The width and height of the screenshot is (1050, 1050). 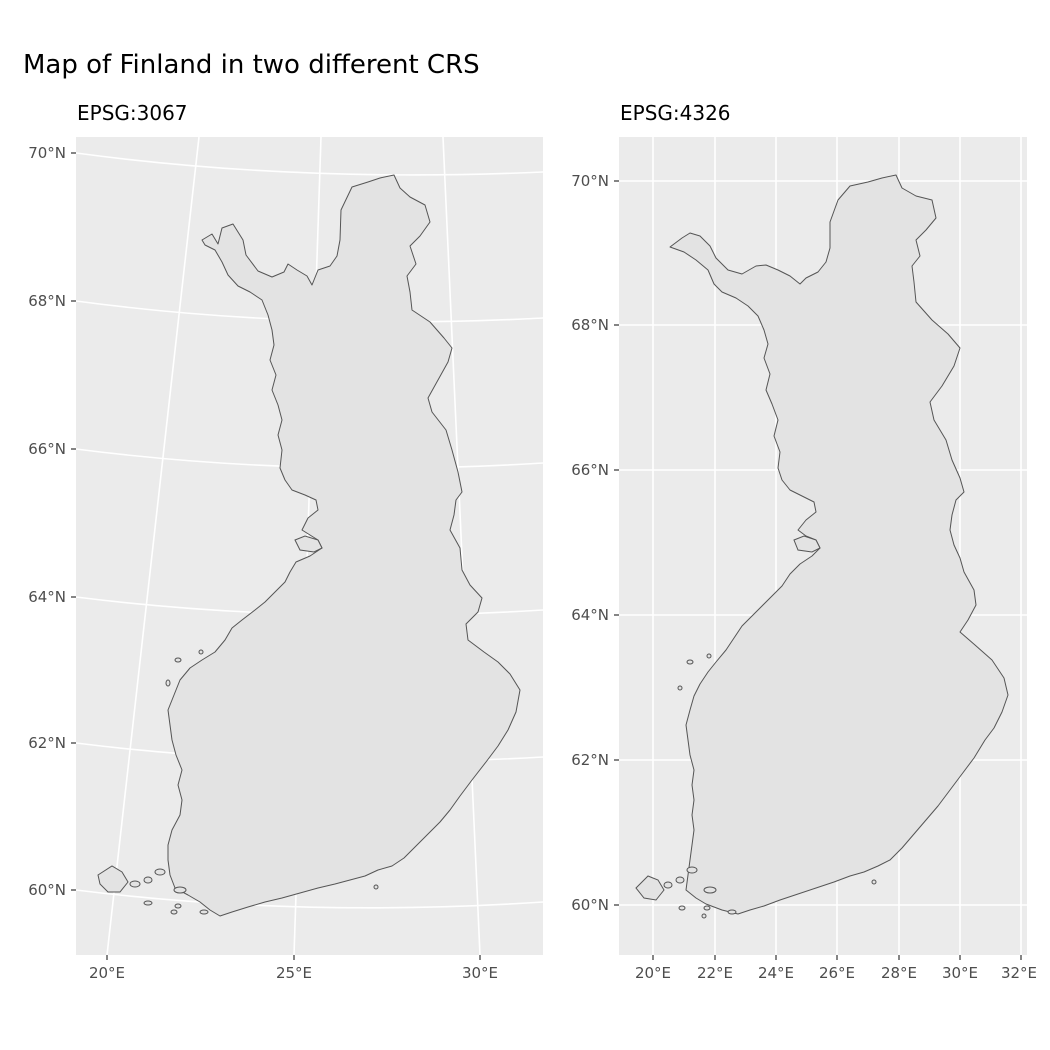 What do you see at coordinates (715, 973) in the screenshot?
I see `x-tick-label: 22°E` at bounding box center [715, 973].